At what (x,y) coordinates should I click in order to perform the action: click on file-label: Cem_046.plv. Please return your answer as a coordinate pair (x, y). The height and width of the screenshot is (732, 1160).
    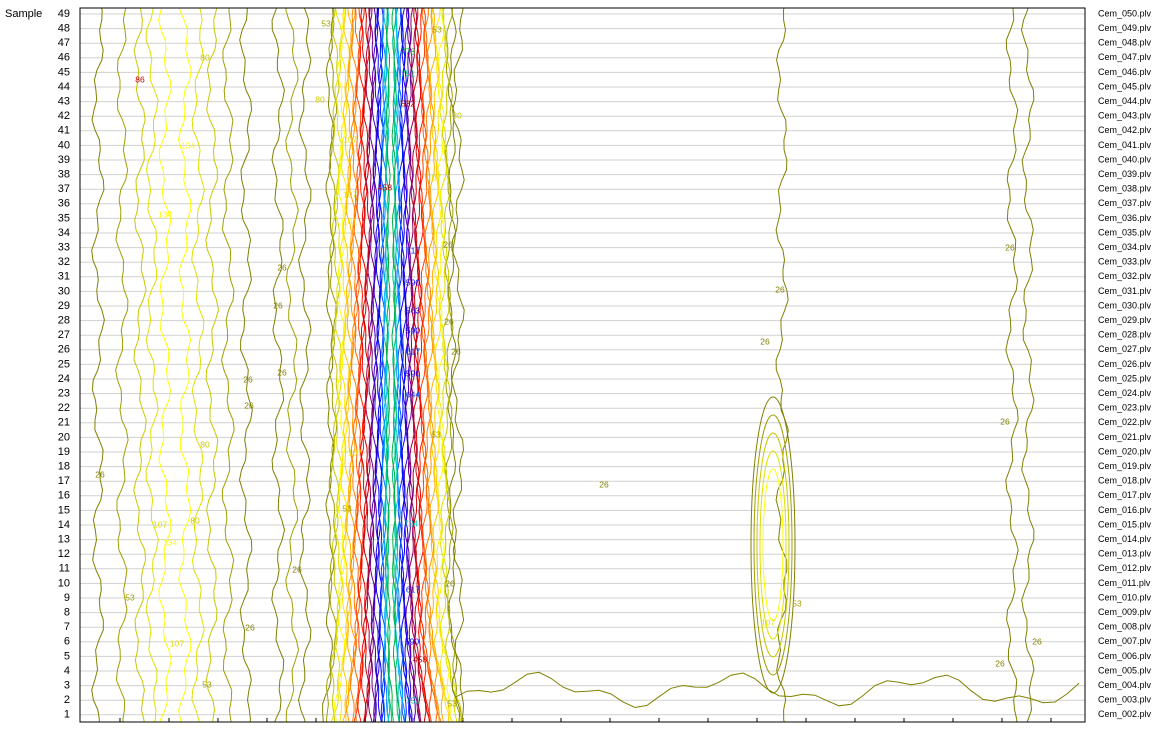
    Looking at the image, I should click on (1125, 72).